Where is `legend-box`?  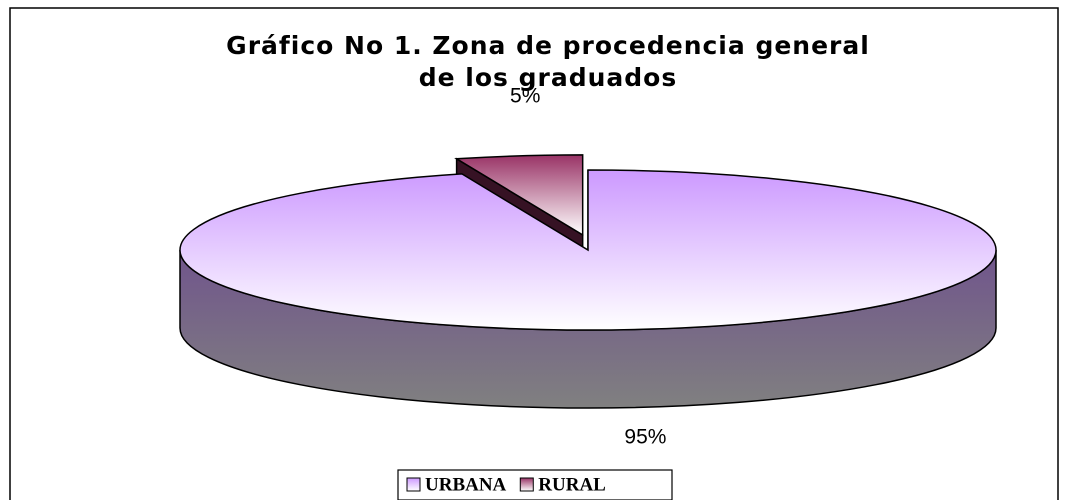
legend-box is located at coordinates (535, 484).